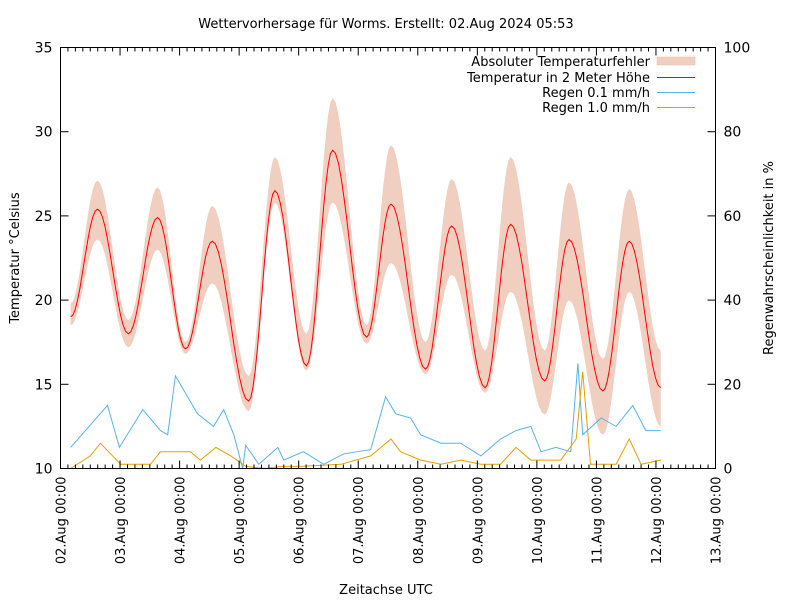 This screenshot has width=800, height=604. I want to click on x-tick-label: 10.Aug 00:00, so click(538, 521).